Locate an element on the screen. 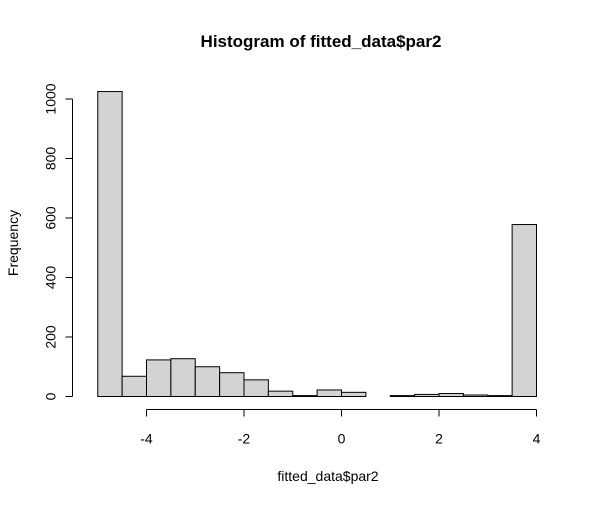 The image size is (594, 507). x-tick-label-0: -4 is located at coordinates (146, 439).